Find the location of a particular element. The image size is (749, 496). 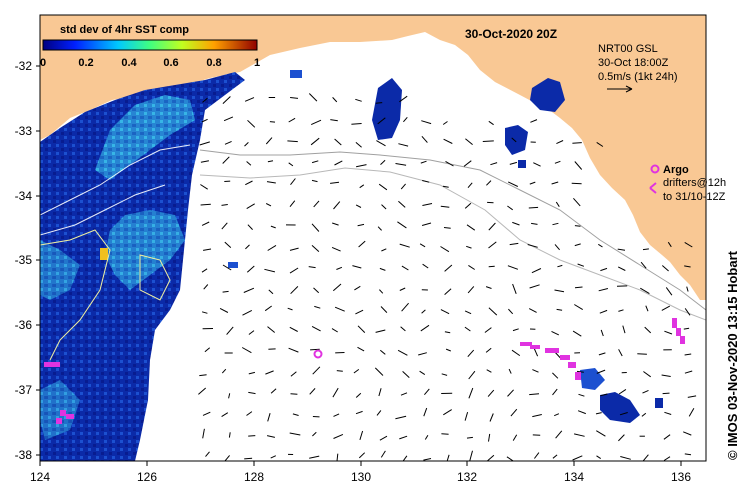

argo-float-marker is located at coordinates (318, 354).